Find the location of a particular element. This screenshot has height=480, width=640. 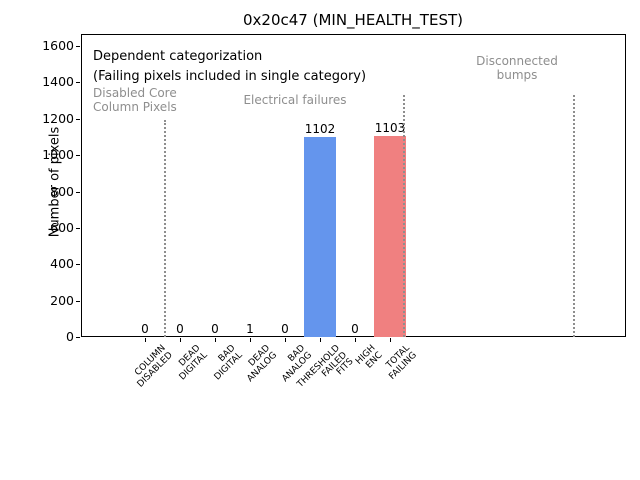

x-tick-label: COLUMN DISABLED is located at coordinates (153, 366).